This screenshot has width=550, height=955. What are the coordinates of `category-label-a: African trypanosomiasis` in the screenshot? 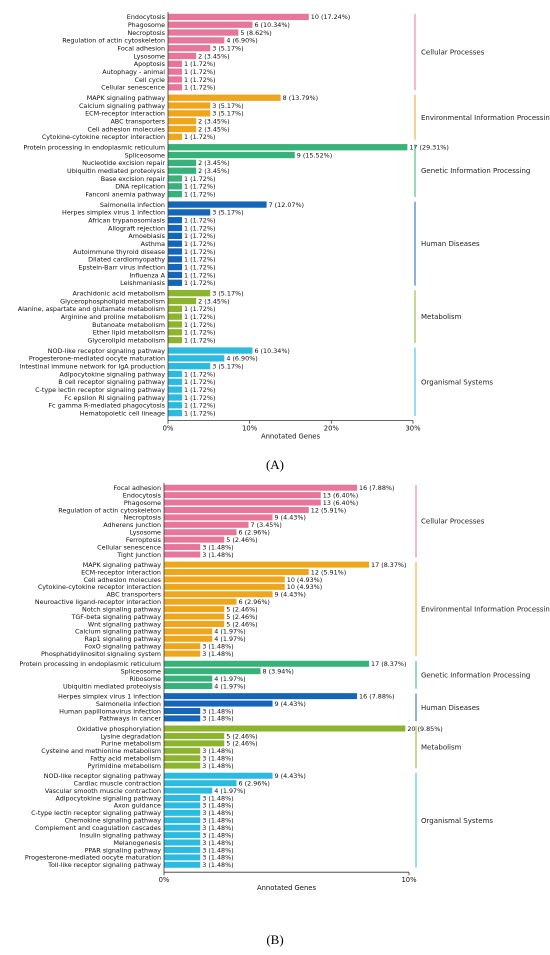 It's located at (126, 221).